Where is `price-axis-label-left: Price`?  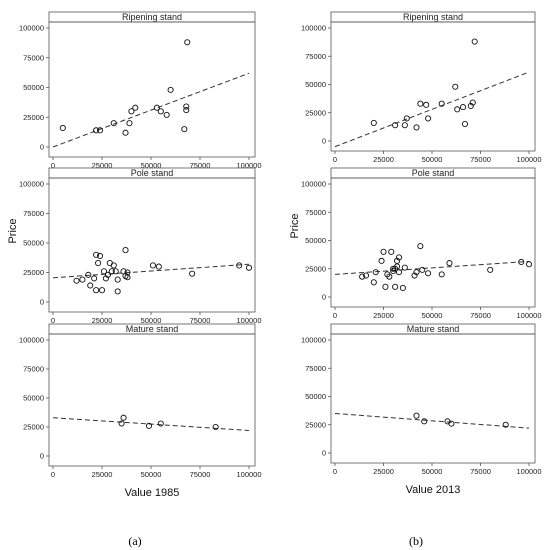
price-axis-label-left: Price is located at coordinates (13, 230).